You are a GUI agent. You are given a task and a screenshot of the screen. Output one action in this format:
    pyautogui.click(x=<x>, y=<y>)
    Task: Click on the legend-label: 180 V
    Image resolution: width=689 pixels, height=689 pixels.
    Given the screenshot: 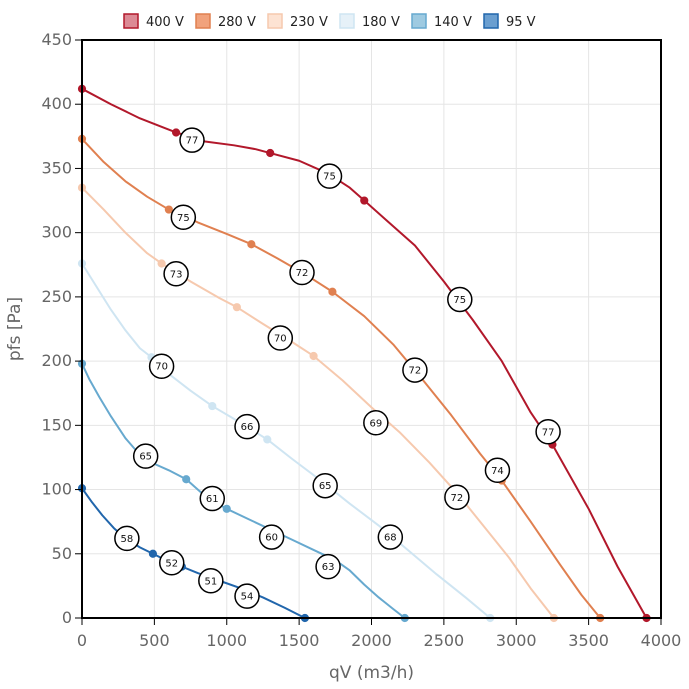 What is the action you would take?
    pyautogui.click(x=381, y=22)
    